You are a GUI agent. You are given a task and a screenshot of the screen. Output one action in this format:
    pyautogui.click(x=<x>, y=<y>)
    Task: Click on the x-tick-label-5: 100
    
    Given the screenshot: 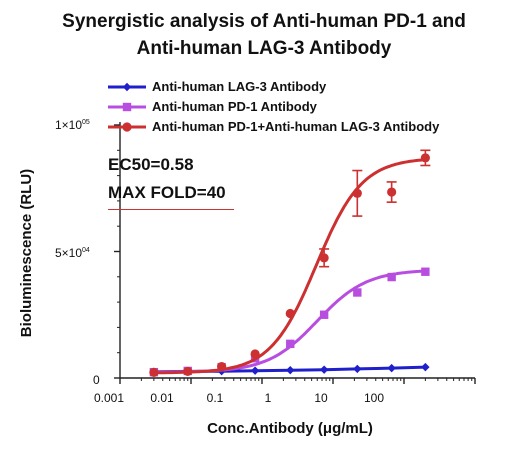 What is the action you would take?
    pyautogui.click(x=374, y=398)
    